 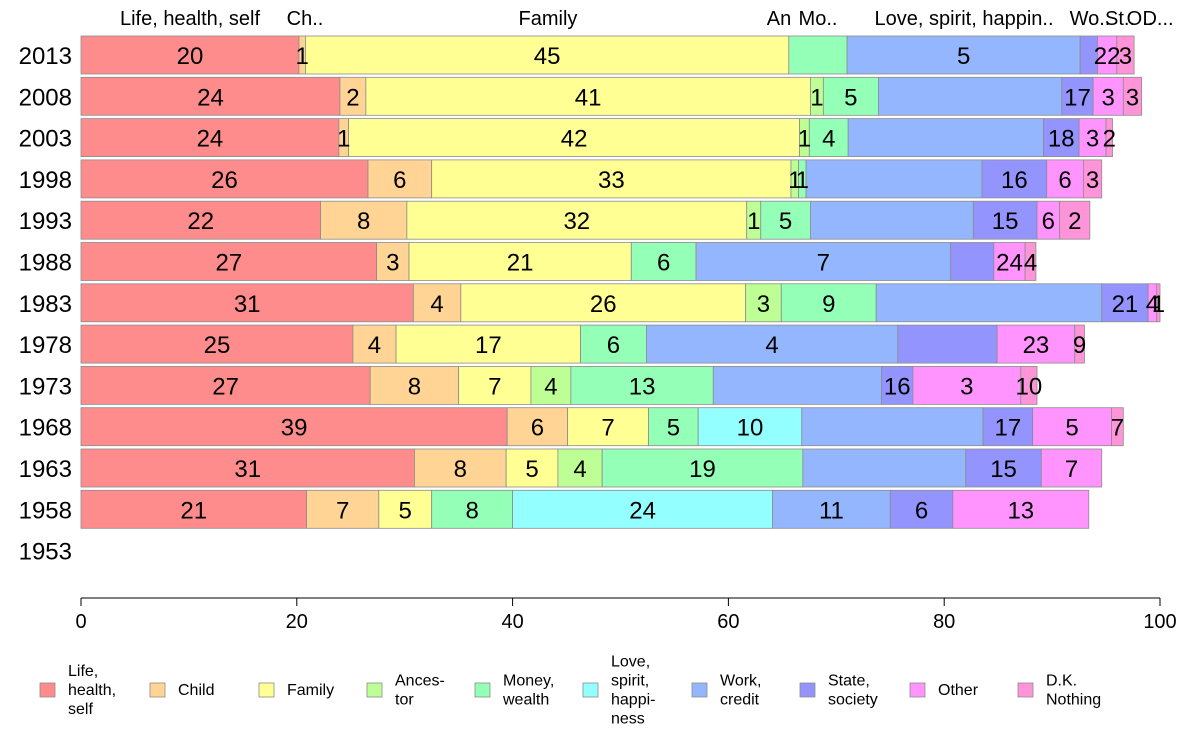 I want to click on bar-data-label: 10, so click(x=750, y=428).